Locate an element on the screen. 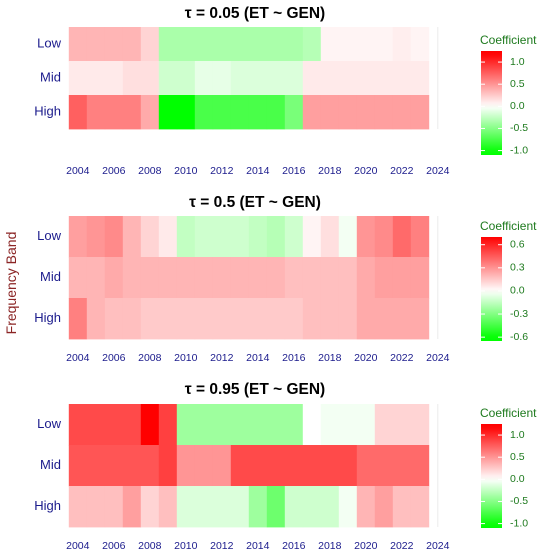  x-tick-label: 2010 is located at coordinates (186, 171).